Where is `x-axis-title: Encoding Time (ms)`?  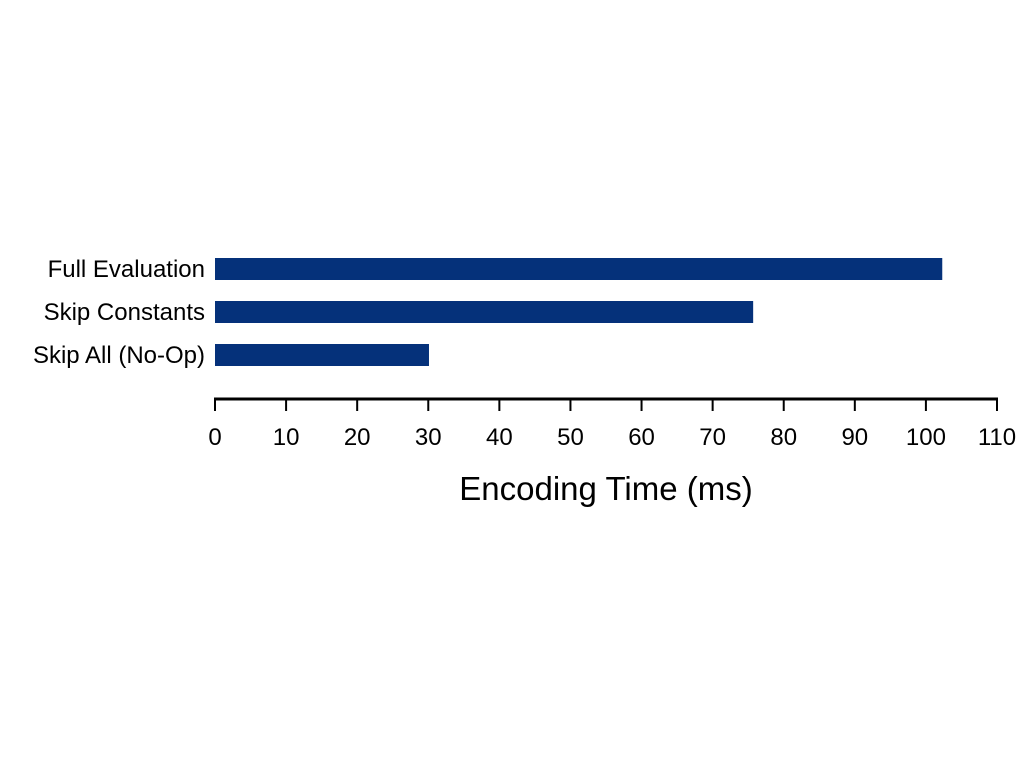
x-axis-title: Encoding Time (ms) is located at coordinates (605, 488).